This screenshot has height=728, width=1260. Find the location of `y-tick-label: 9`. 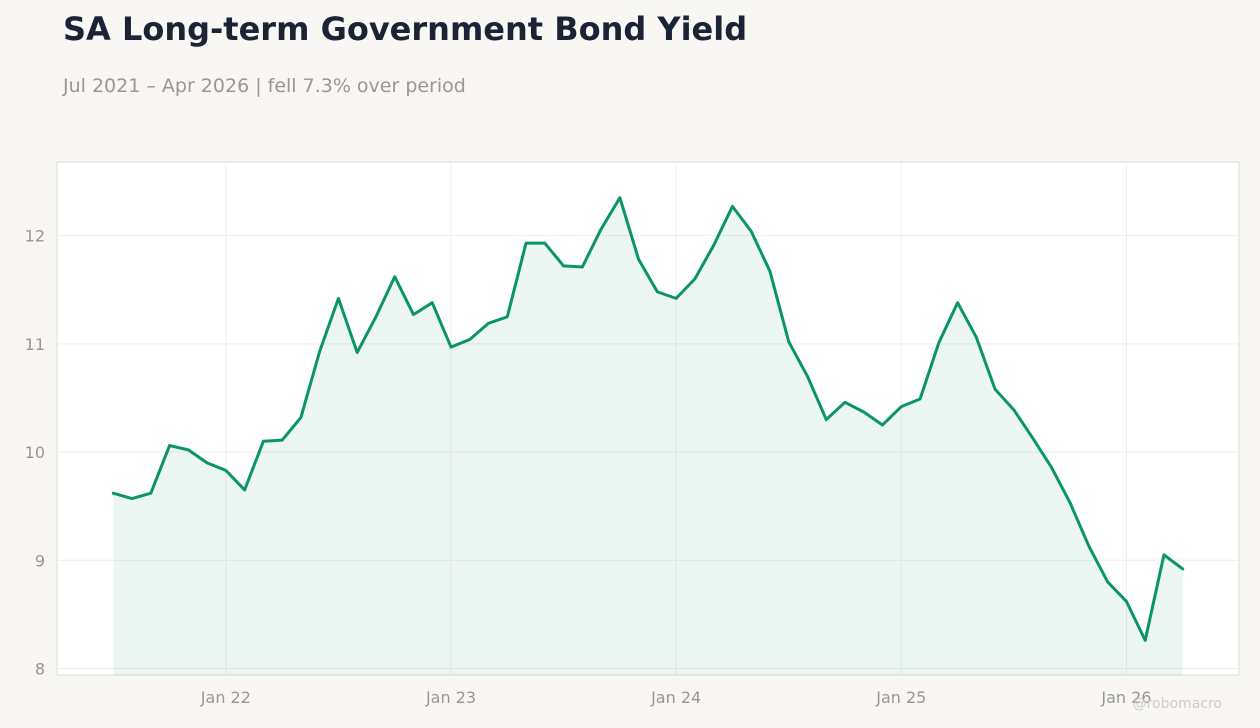

y-tick-label: 9 is located at coordinates (40, 560).